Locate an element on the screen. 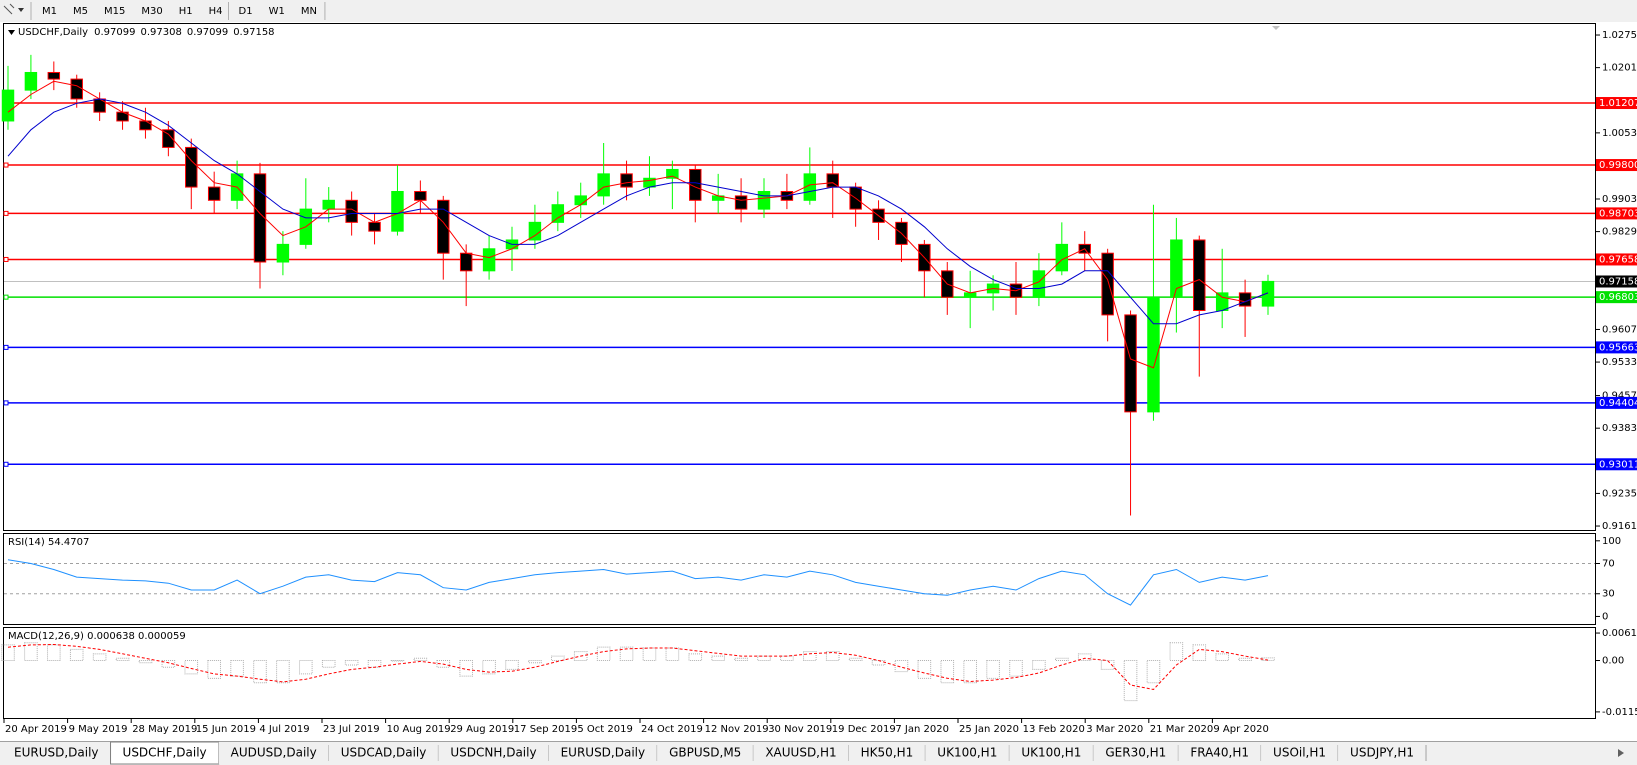 This screenshot has width=1637, height=765. tab-label: USDJPY,H1 is located at coordinates (1382, 753).